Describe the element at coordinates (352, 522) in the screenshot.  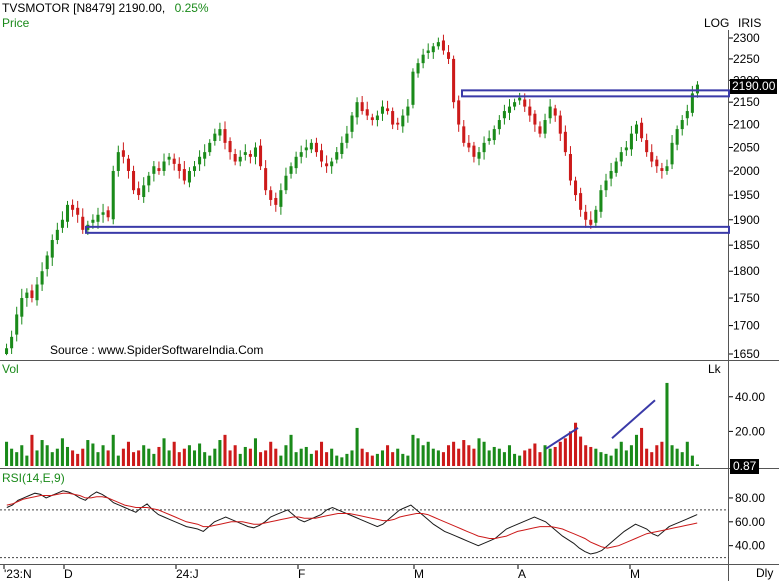
I see `rsi-line` at that location.